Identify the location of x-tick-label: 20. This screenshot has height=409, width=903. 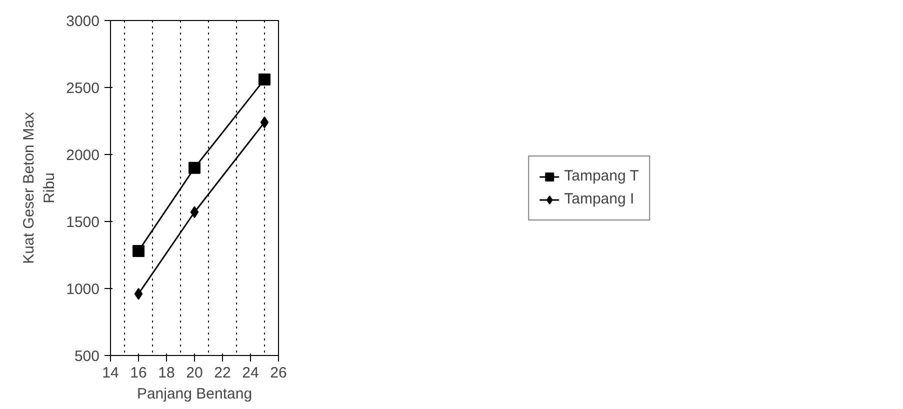
(194, 373).